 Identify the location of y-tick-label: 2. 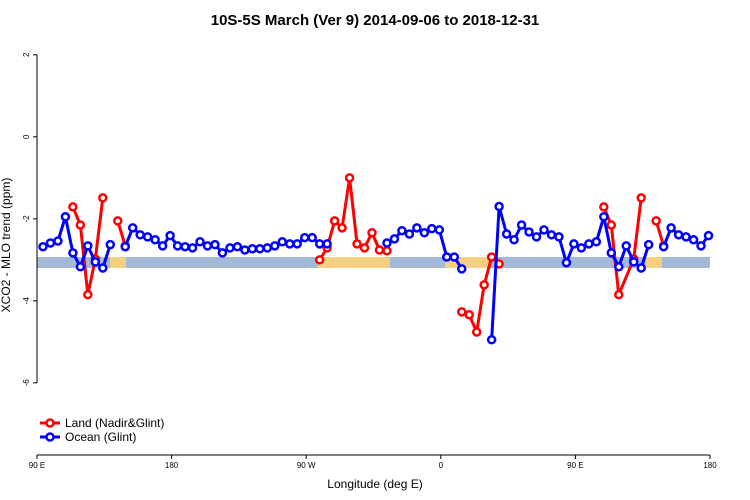
(26, 54).